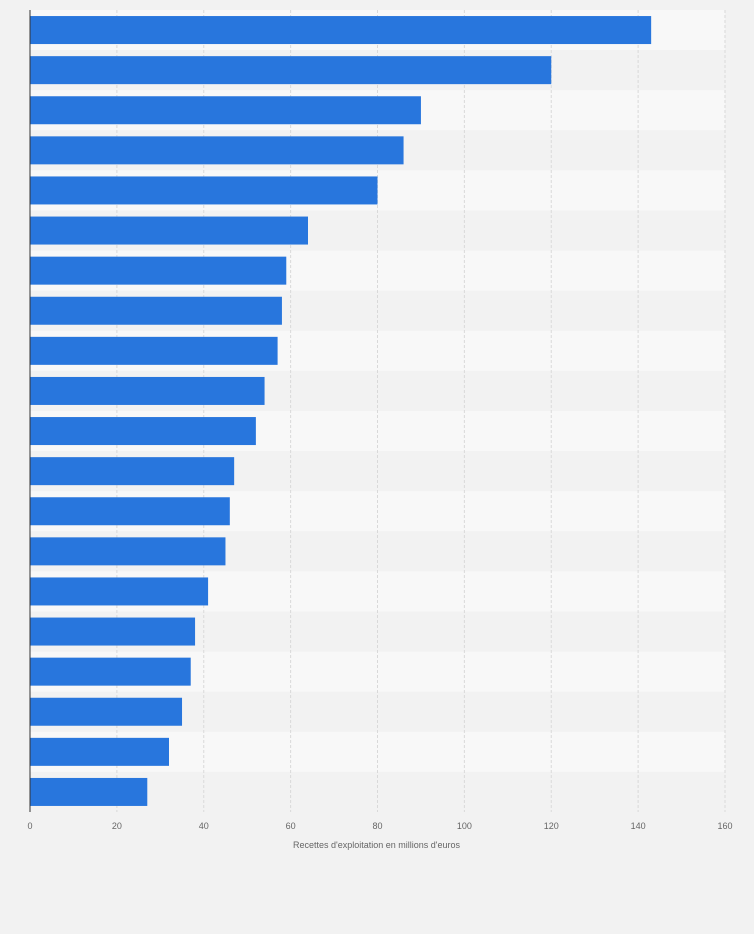  I want to click on x-tick-label: 120, so click(551, 826).